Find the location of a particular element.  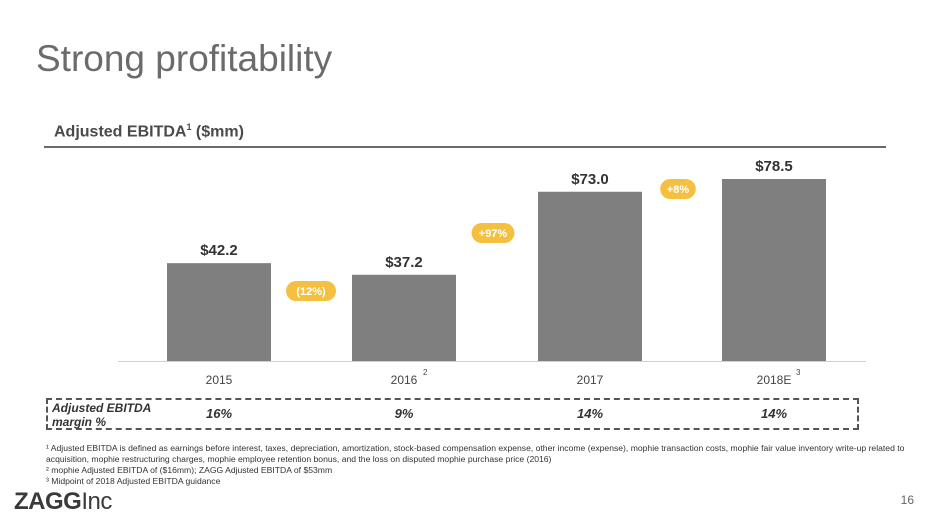

tick-label-2015: 2015 is located at coordinates (219, 380).